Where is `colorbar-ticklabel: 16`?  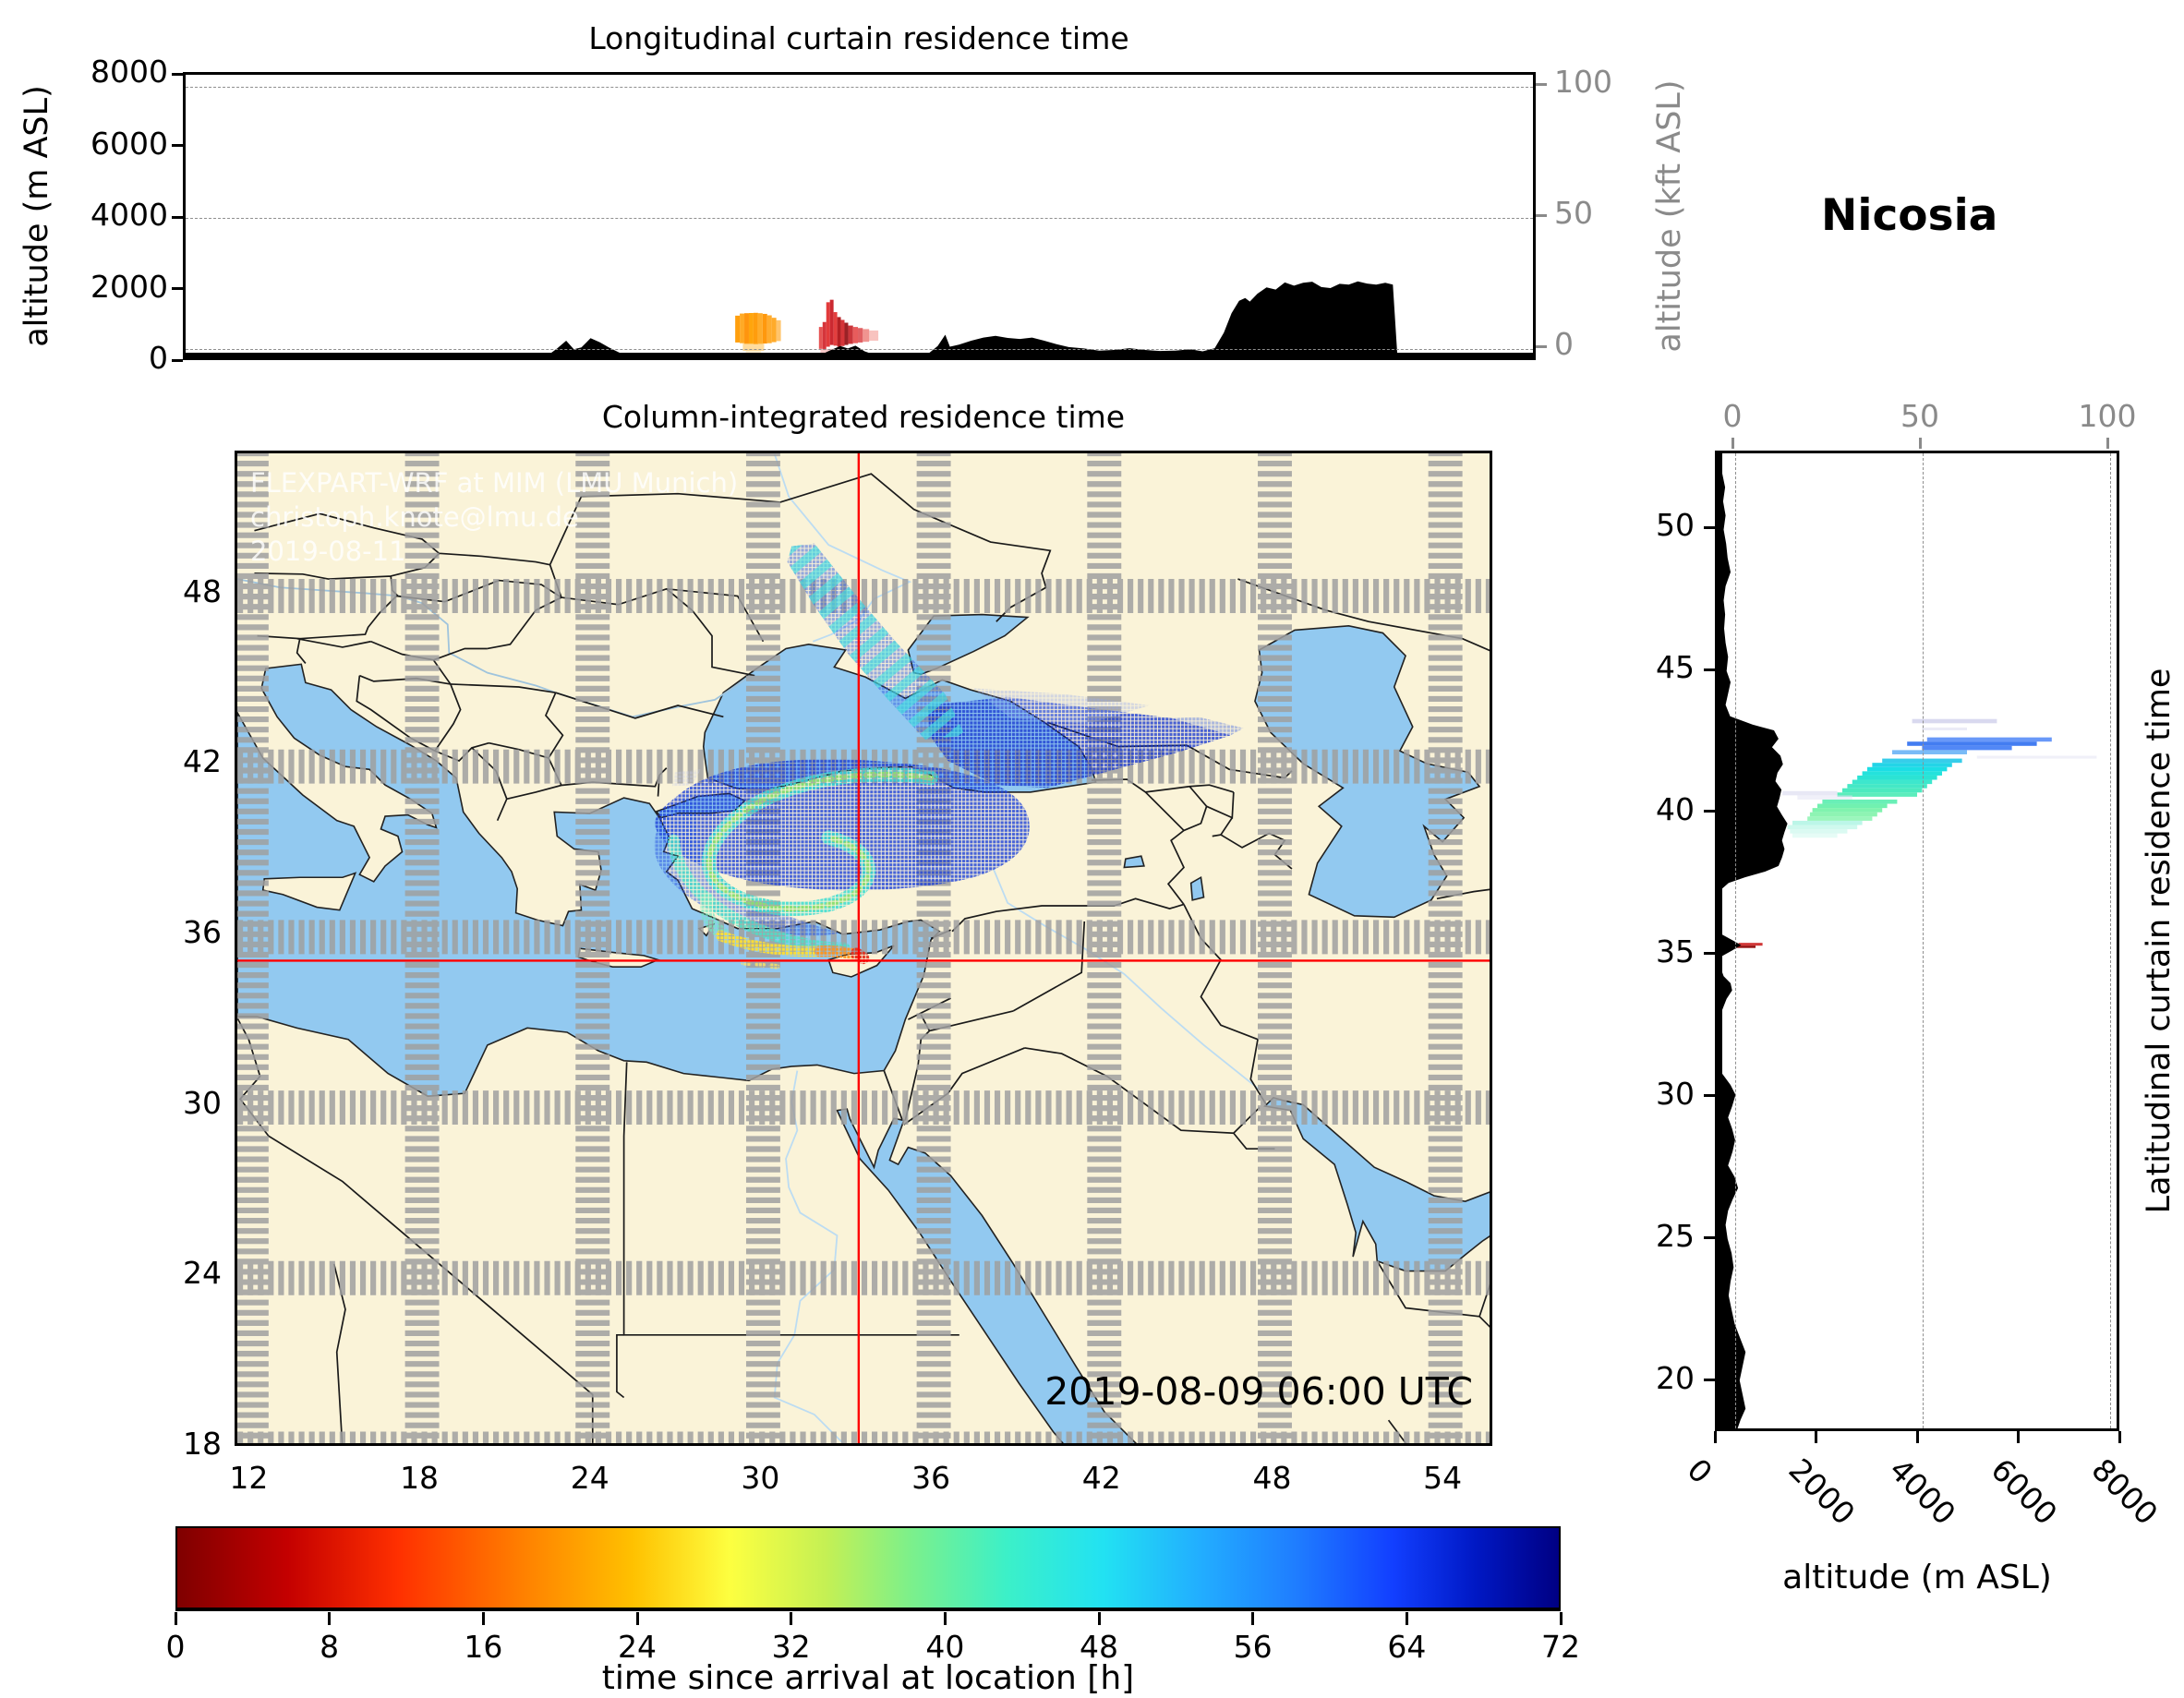 colorbar-ticklabel: 16 is located at coordinates (483, 1647).